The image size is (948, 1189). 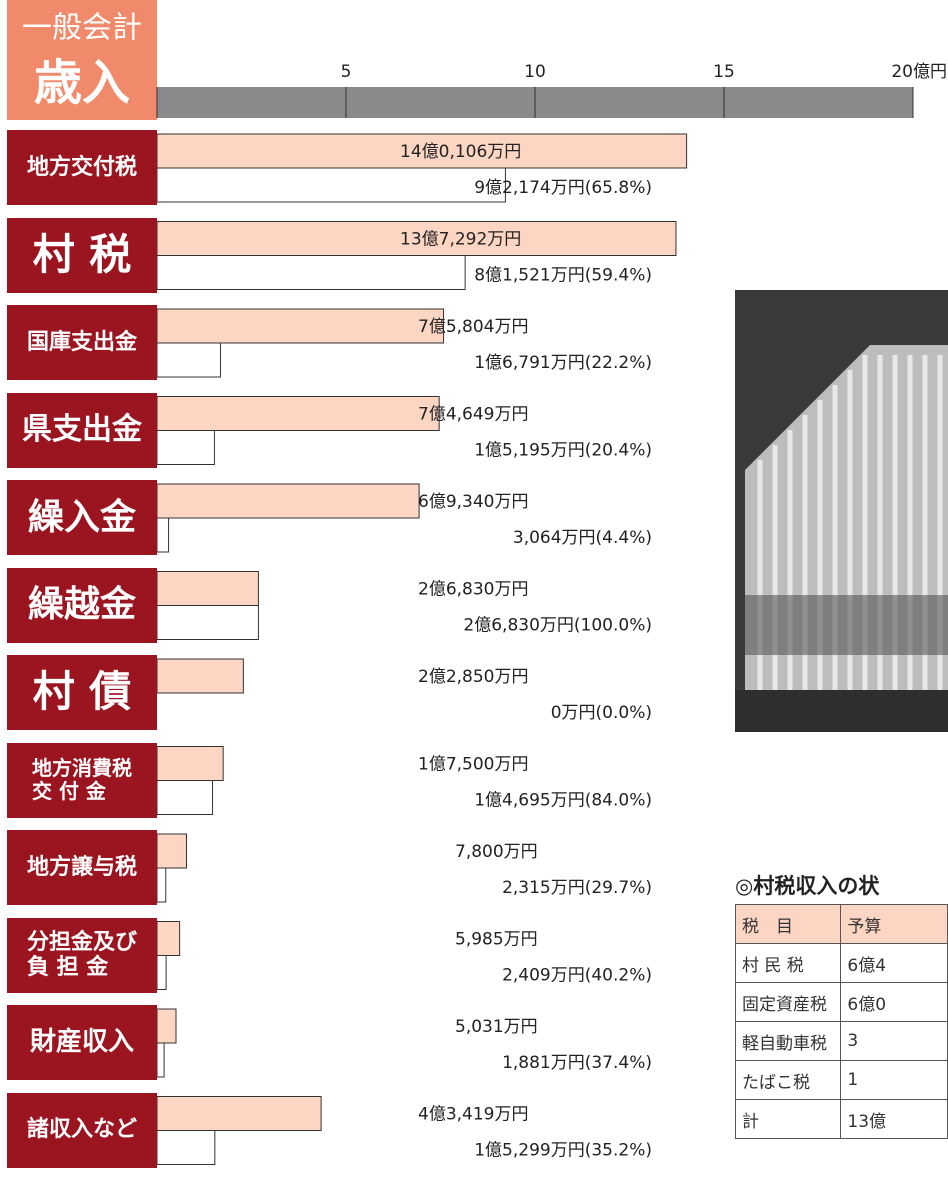 I want to click on table-cell: 6億0, so click(x=894, y=1002).